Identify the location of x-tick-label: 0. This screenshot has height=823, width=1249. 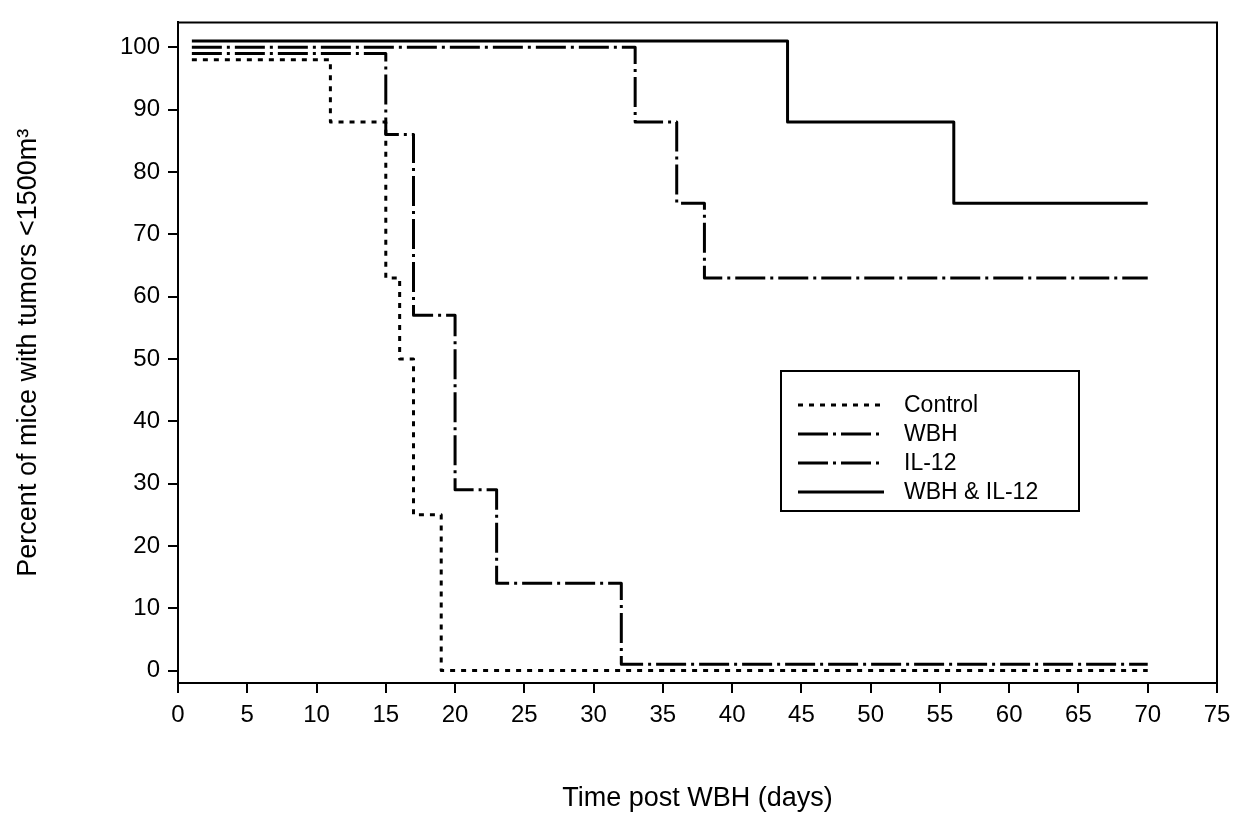
(178, 714).